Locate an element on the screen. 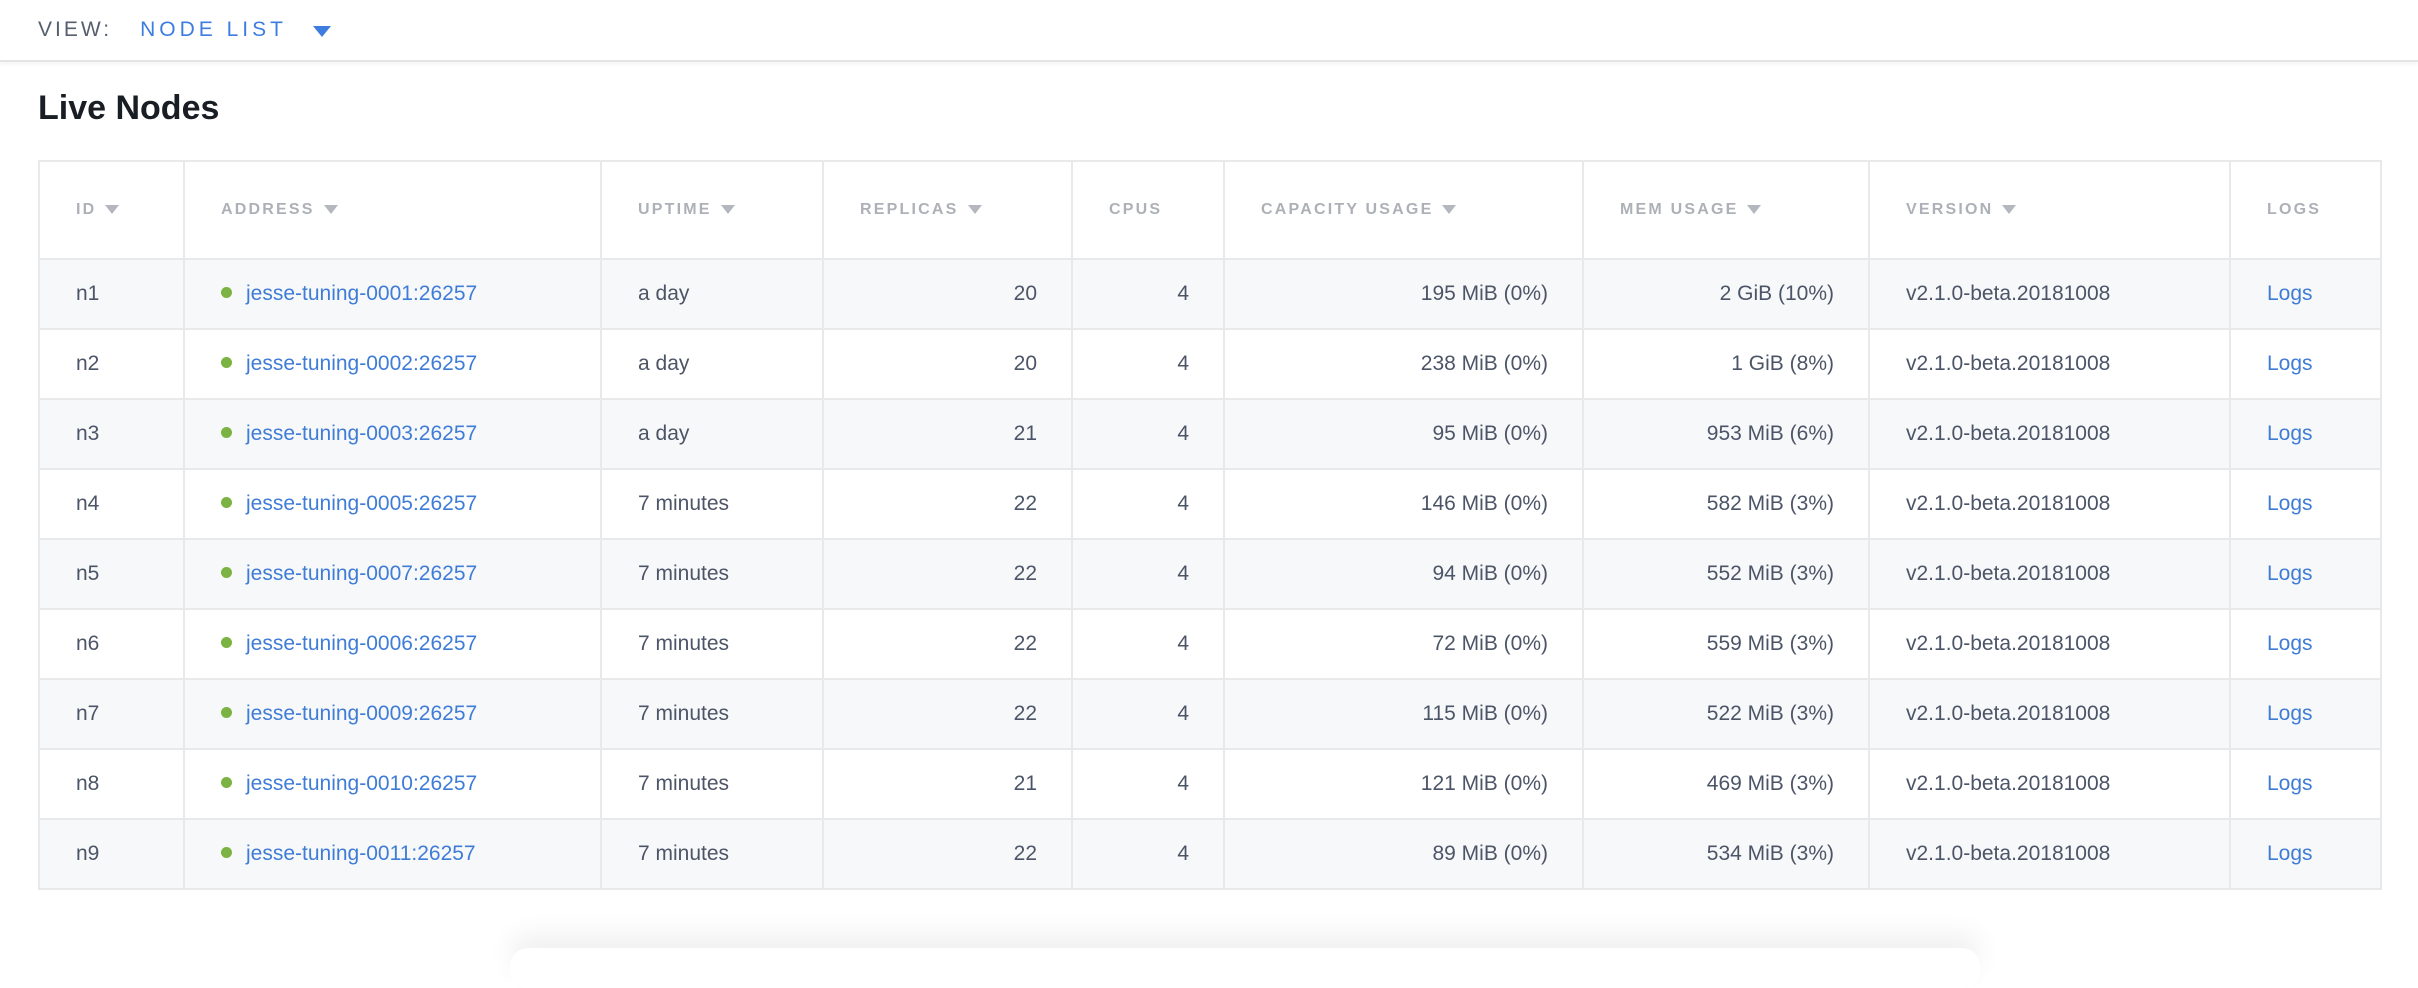 This screenshot has width=2418, height=988. column-header-label: REPLICAS is located at coordinates (909, 209).